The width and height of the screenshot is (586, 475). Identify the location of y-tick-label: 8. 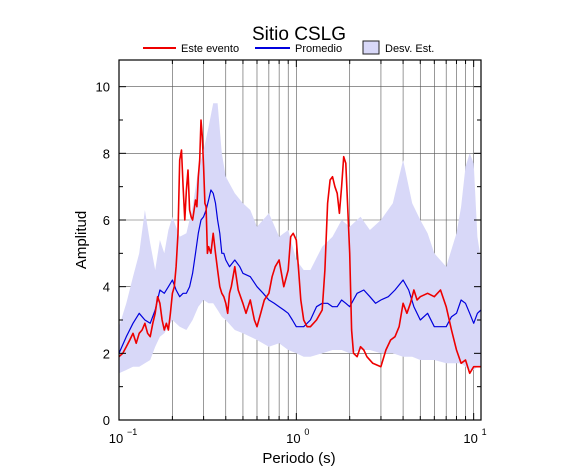
(106, 153).